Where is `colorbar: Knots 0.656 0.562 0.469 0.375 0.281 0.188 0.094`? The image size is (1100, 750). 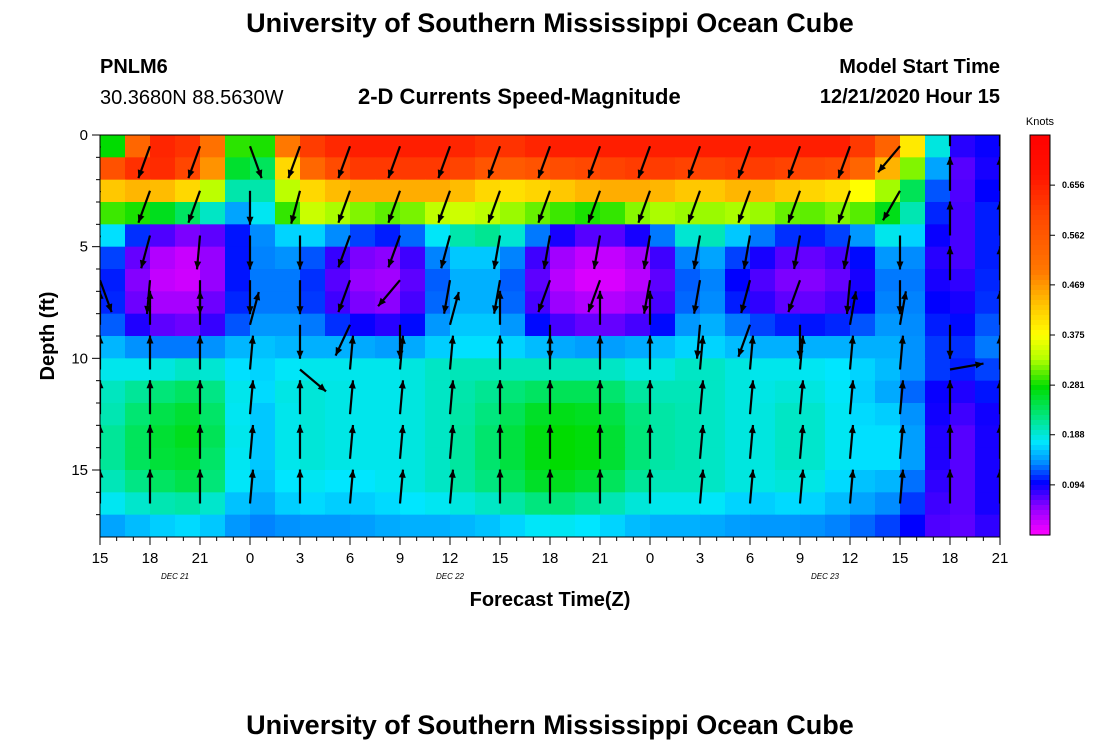 colorbar: Knots 0.656 0.562 0.469 0.375 0.281 0.188 0.094 is located at coordinates (1055, 326).